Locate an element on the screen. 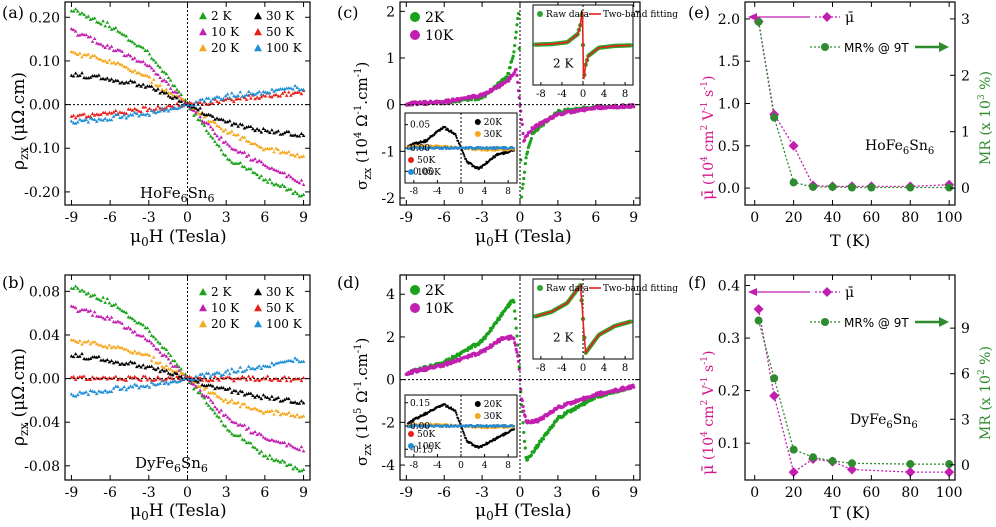 This screenshot has width=996, height=527. y-tick-label-right: 0 is located at coordinates (965, 466).